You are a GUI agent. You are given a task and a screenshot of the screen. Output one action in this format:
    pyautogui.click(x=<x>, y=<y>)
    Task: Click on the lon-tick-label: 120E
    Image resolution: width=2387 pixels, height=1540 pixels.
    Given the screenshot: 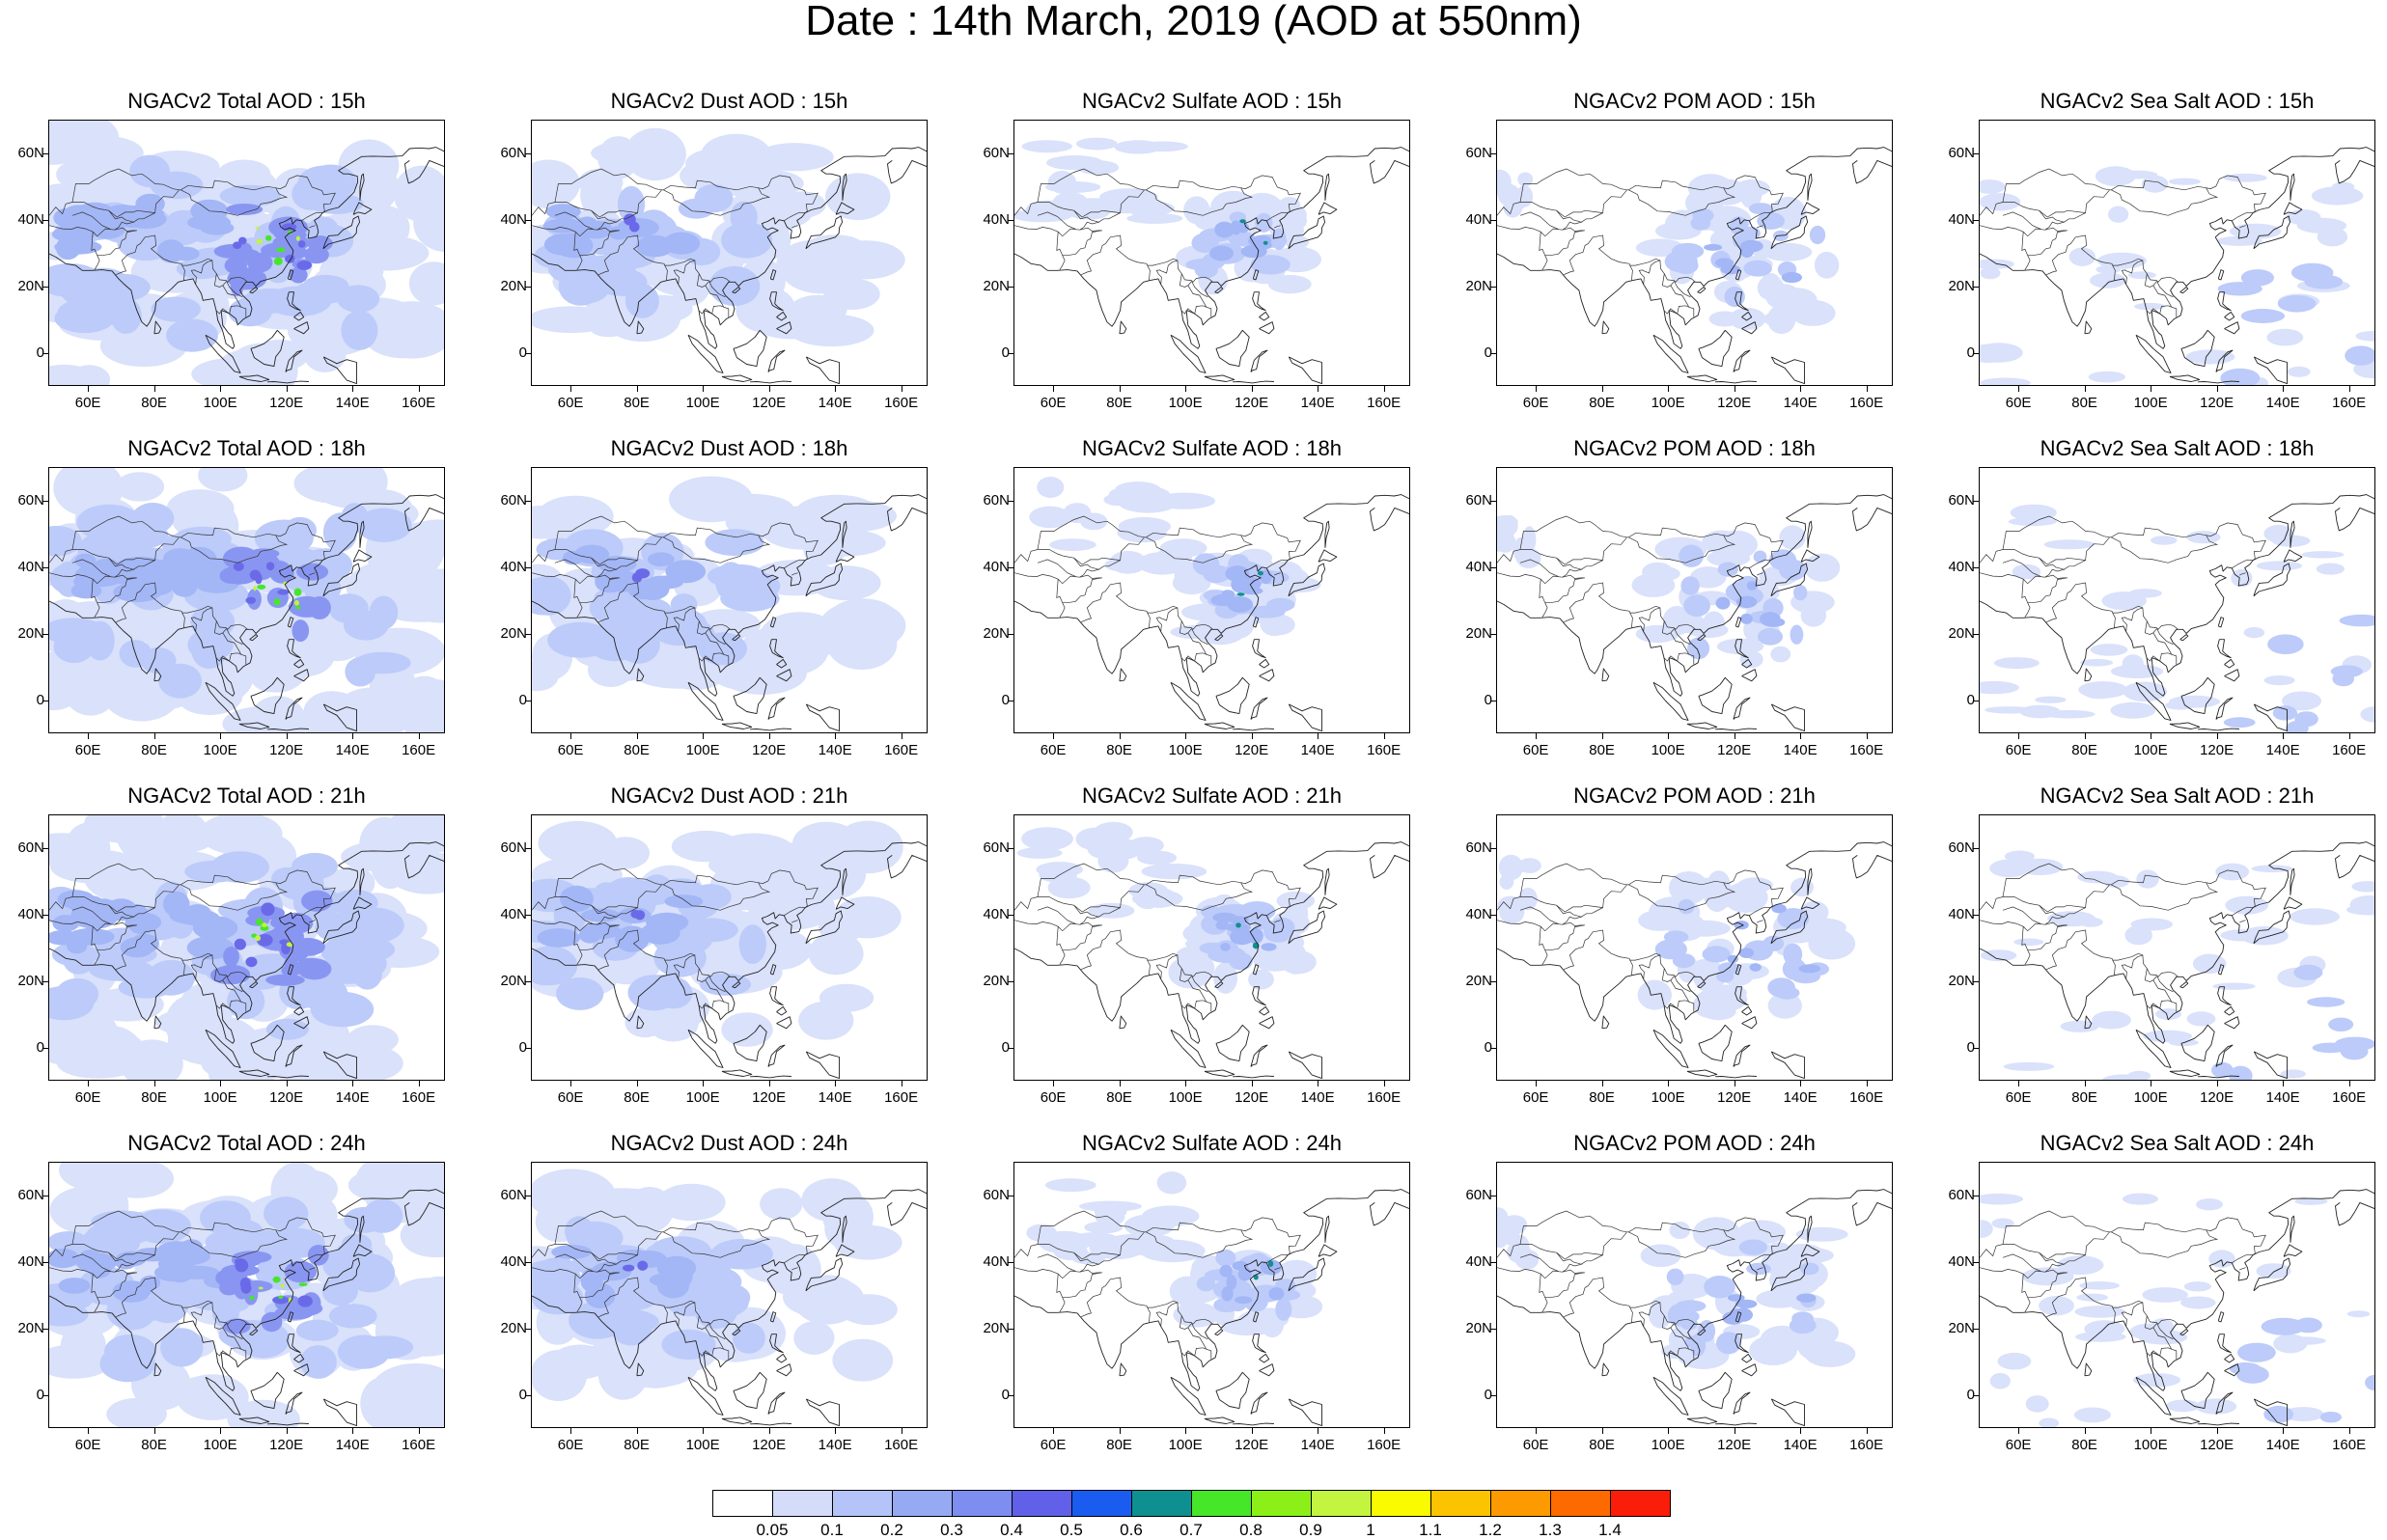 What is the action you would take?
    pyautogui.click(x=286, y=750)
    